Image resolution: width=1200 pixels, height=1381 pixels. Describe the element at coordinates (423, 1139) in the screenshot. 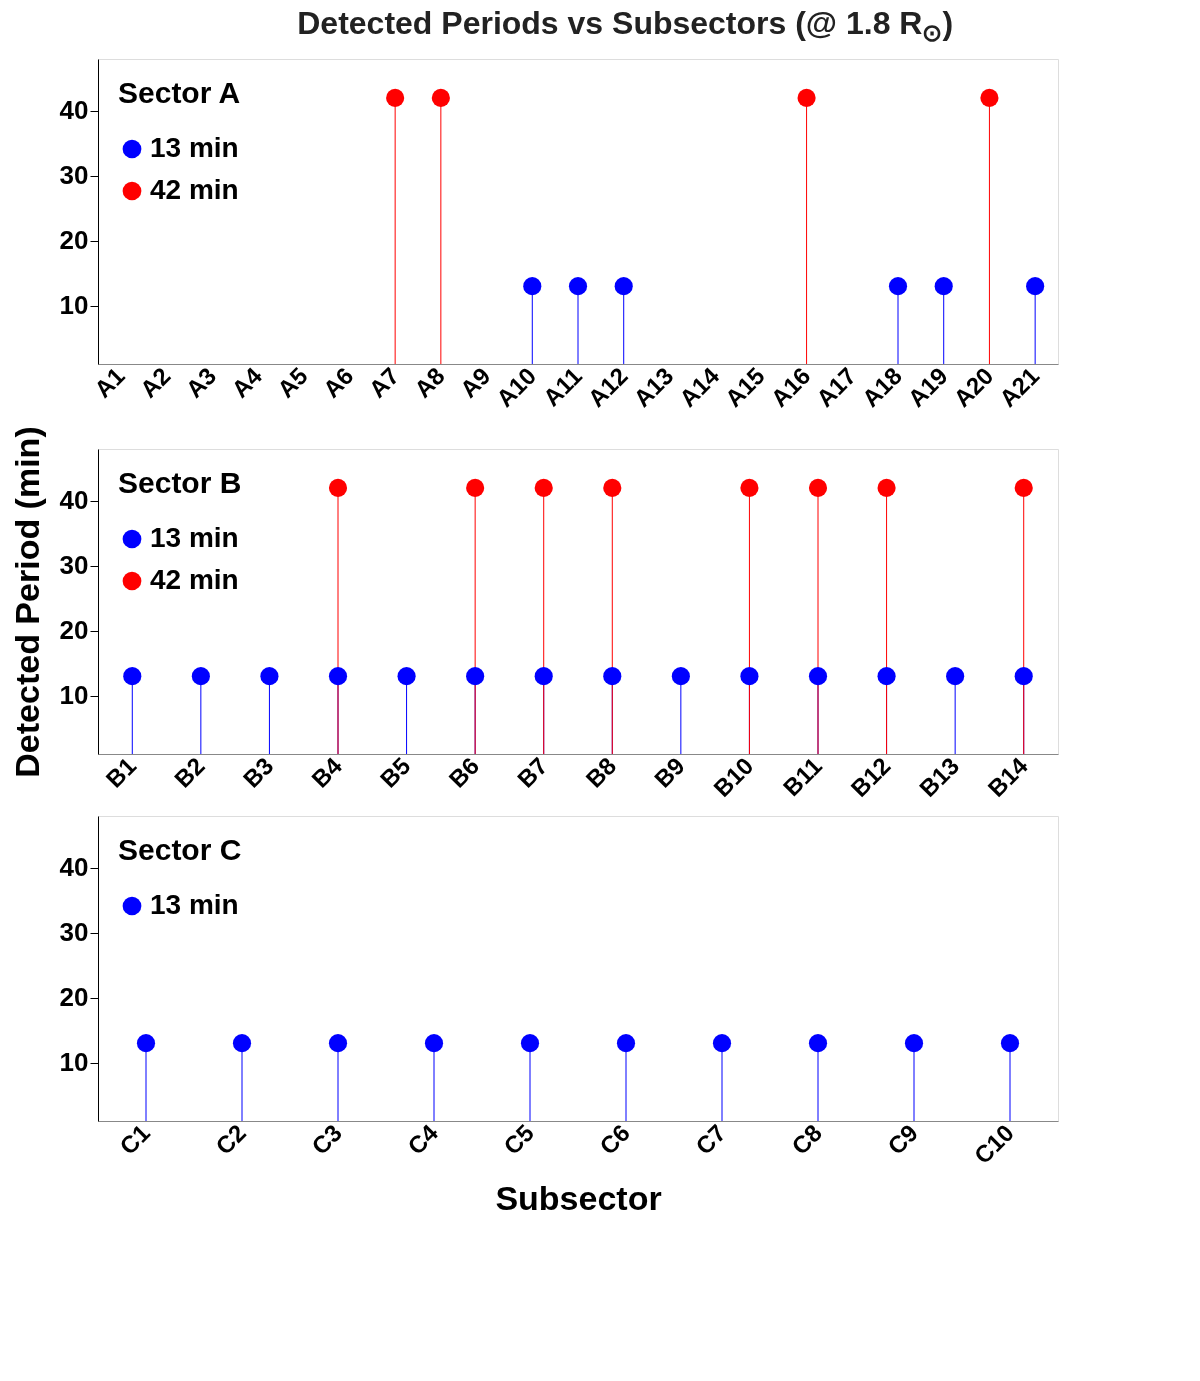

I see `x-tick-label: C4` at that location.